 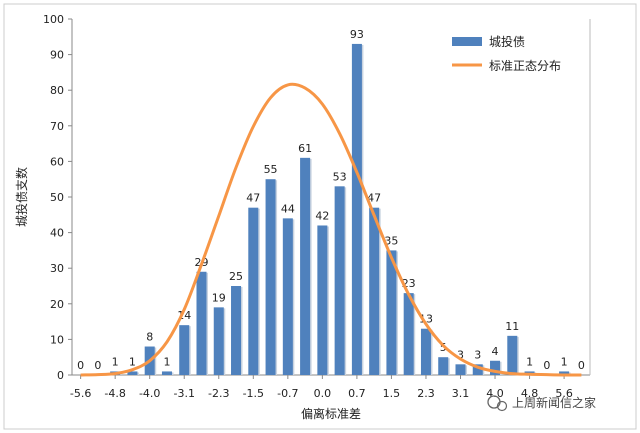 I want to click on x-tick-label: 0.0, so click(x=323, y=393).